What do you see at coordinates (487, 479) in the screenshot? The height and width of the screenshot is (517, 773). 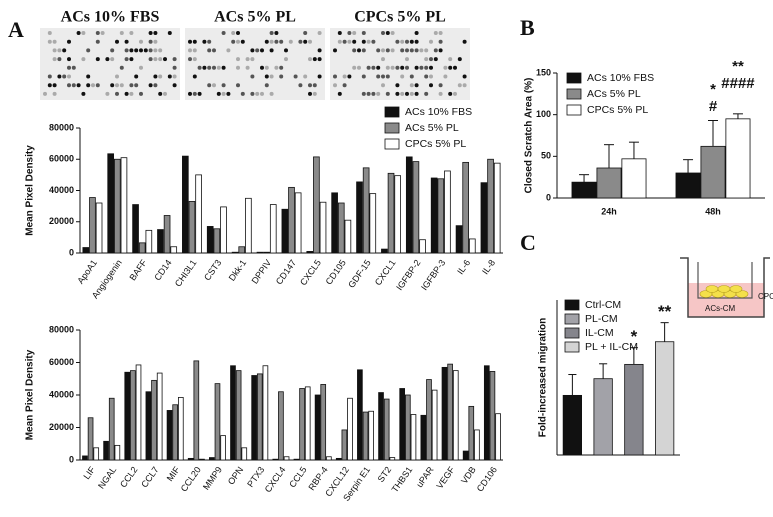 I see `x-tick-label: CD106` at bounding box center [487, 479].